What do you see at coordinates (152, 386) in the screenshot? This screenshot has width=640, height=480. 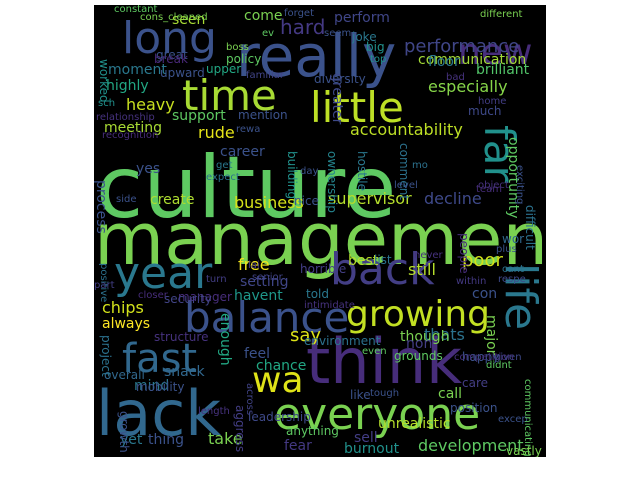 I see `cloud-word: mind` at bounding box center [152, 386].